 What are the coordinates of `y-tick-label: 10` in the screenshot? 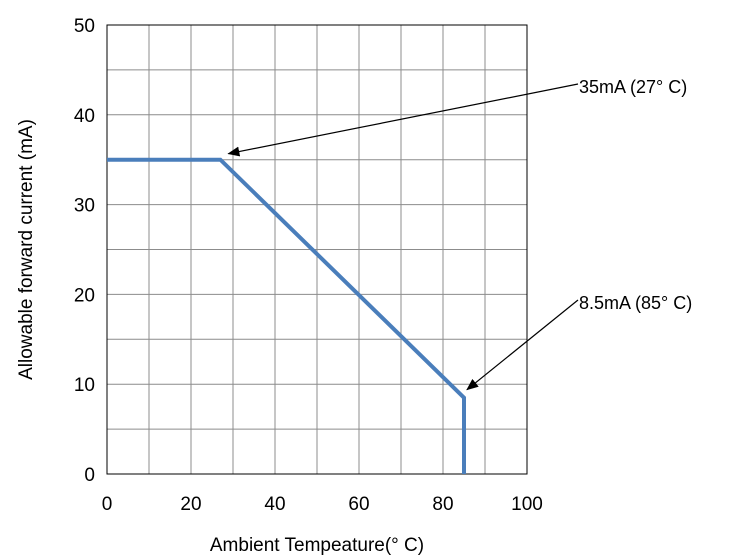 It's located at (84, 385).